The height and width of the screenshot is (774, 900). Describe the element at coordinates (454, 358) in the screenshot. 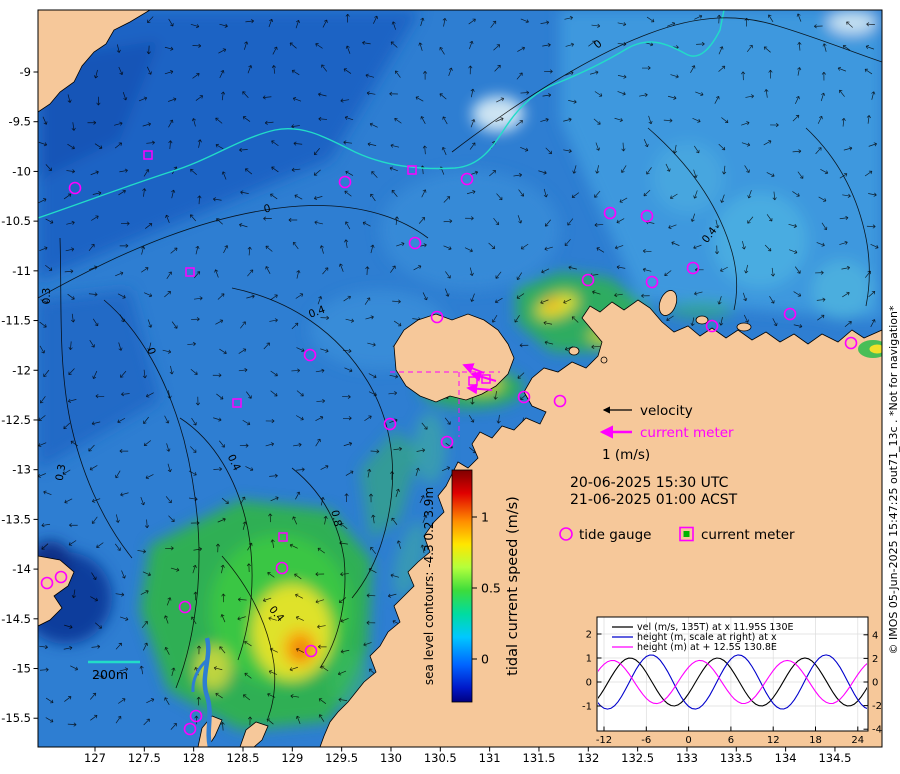

I see `land-tiwi-islands` at that location.